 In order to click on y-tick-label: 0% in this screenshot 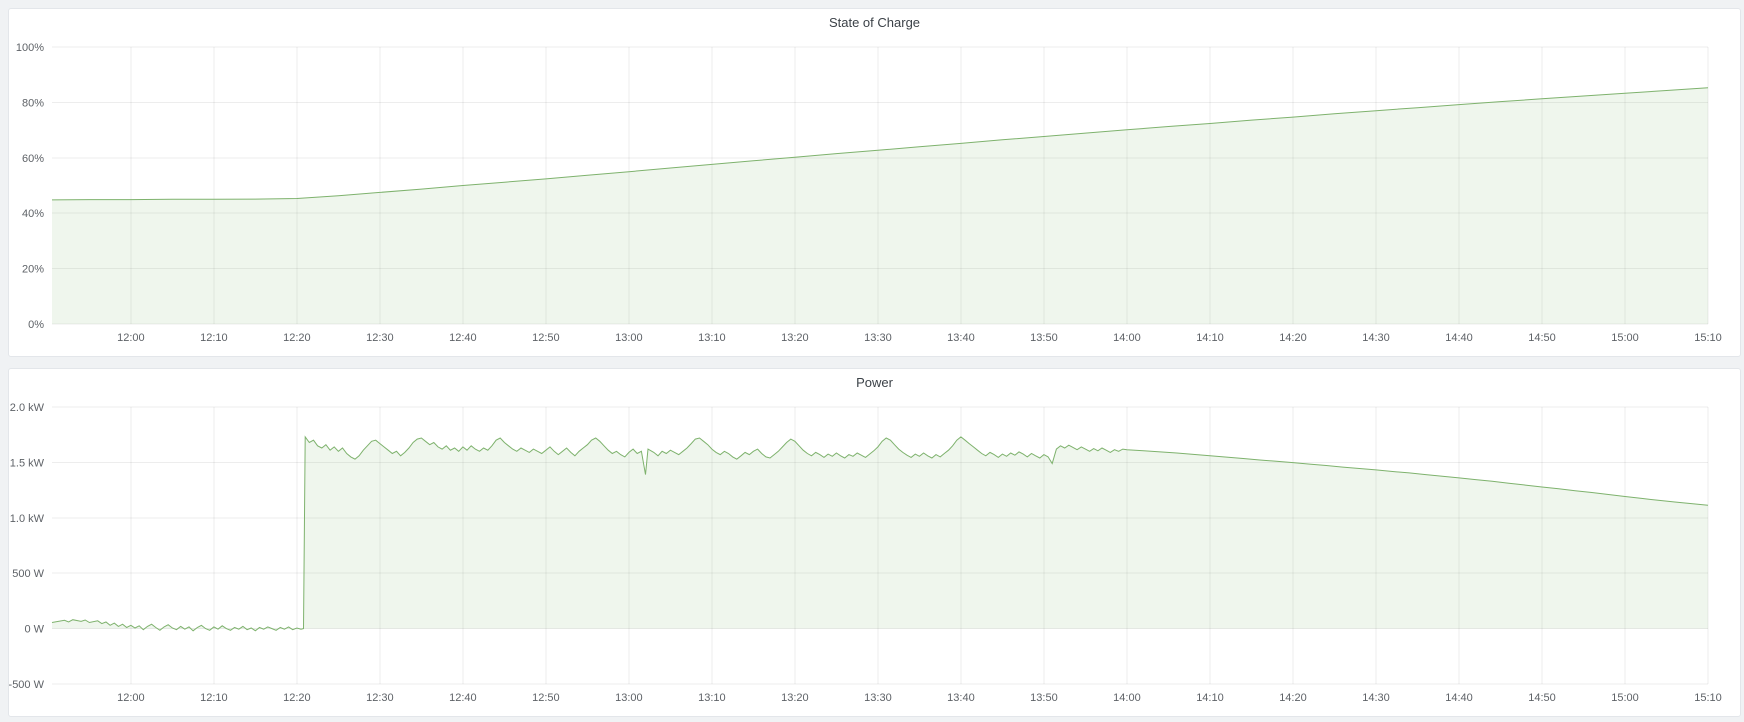, I will do `click(36, 325)`.